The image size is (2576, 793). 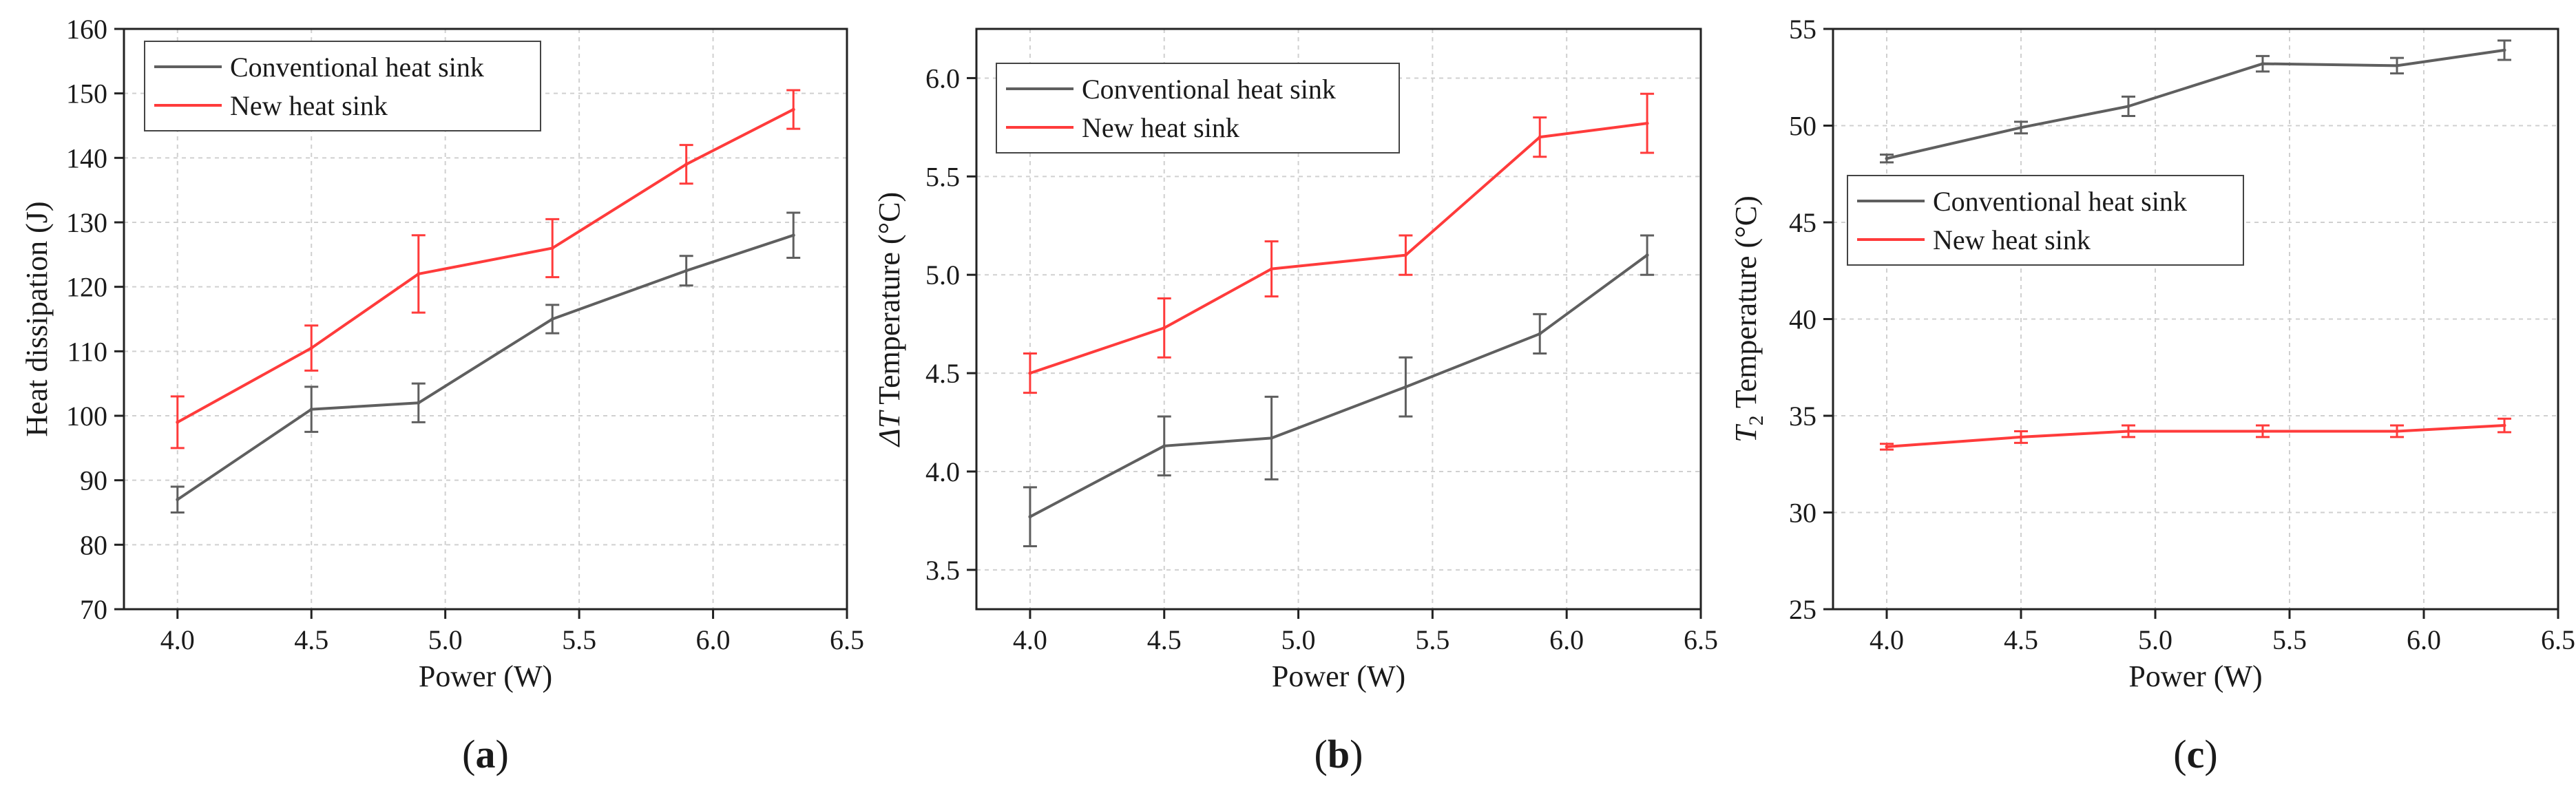 I want to click on panel-caption: (b), so click(x=1339, y=754).